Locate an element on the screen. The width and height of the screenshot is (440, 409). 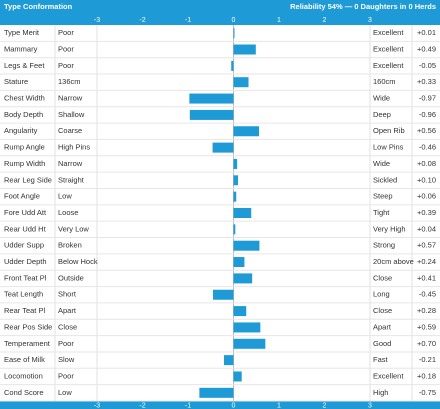
trait-name: Rear Pos Side is located at coordinates (28, 326).